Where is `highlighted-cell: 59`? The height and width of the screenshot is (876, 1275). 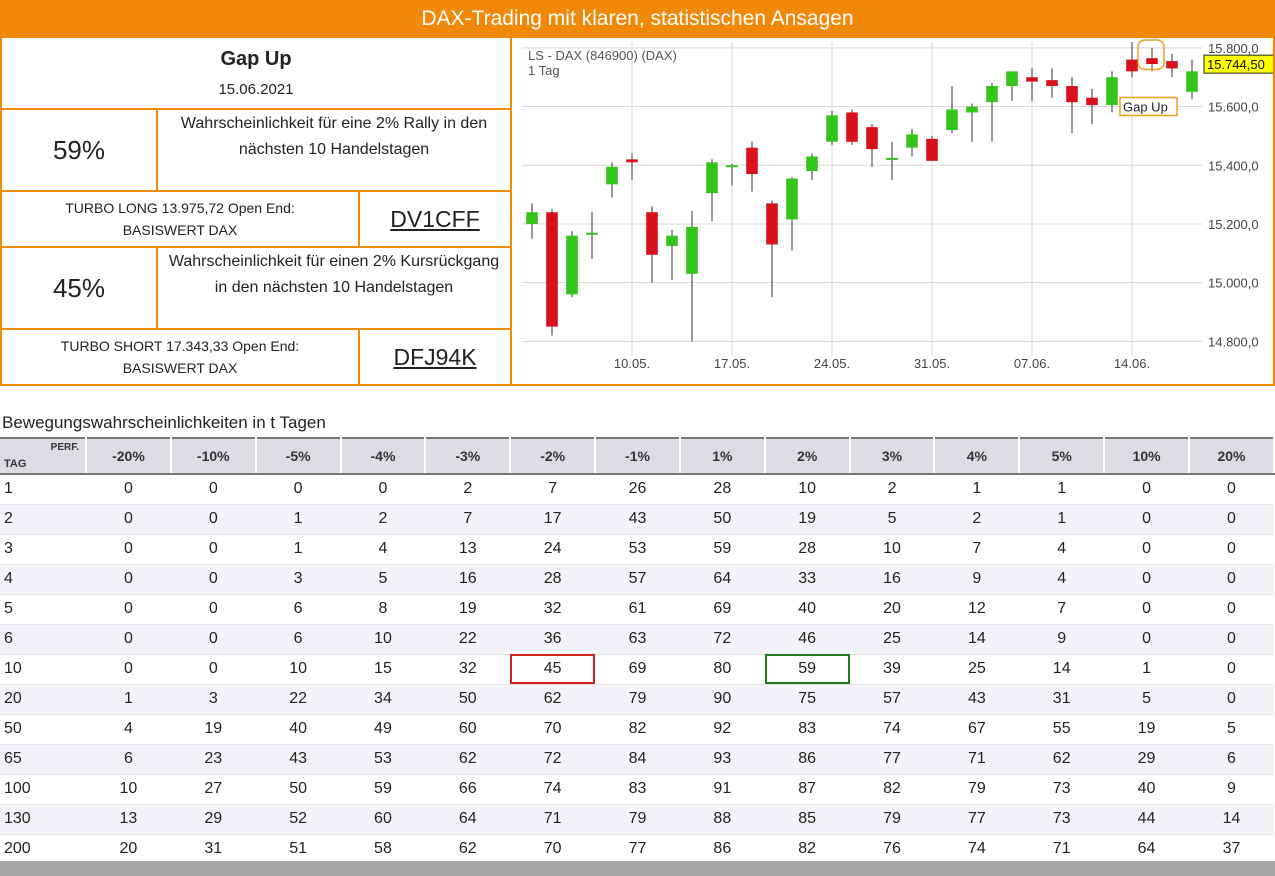 highlighted-cell: 59 is located at coordinates (807, 669).